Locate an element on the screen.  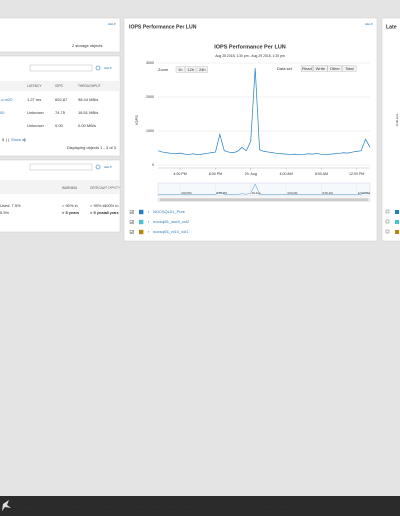
navigator-label: 4:00 AM is located at coordinates (292, 193).